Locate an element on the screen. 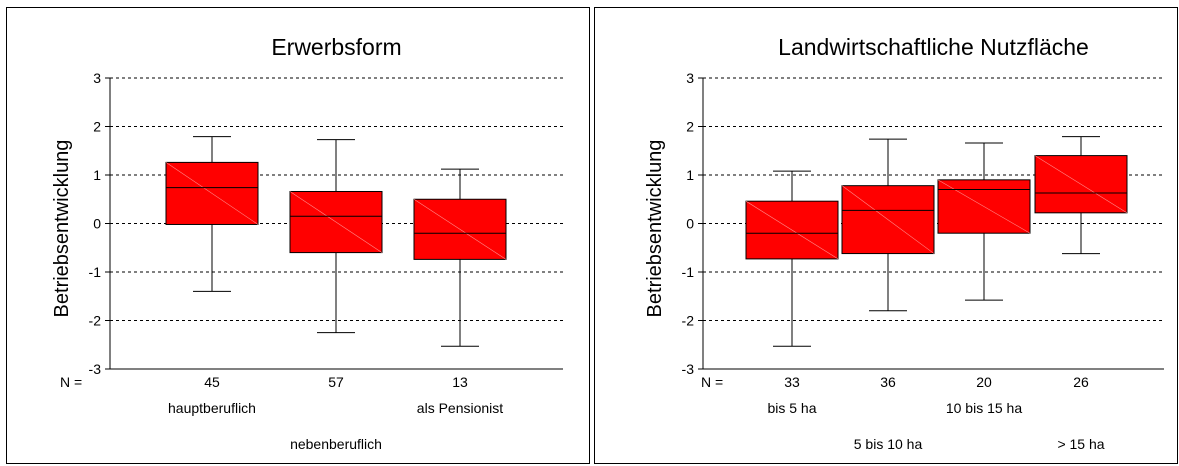  category-label: bis 5 ha is located at coordinates (791, 408).